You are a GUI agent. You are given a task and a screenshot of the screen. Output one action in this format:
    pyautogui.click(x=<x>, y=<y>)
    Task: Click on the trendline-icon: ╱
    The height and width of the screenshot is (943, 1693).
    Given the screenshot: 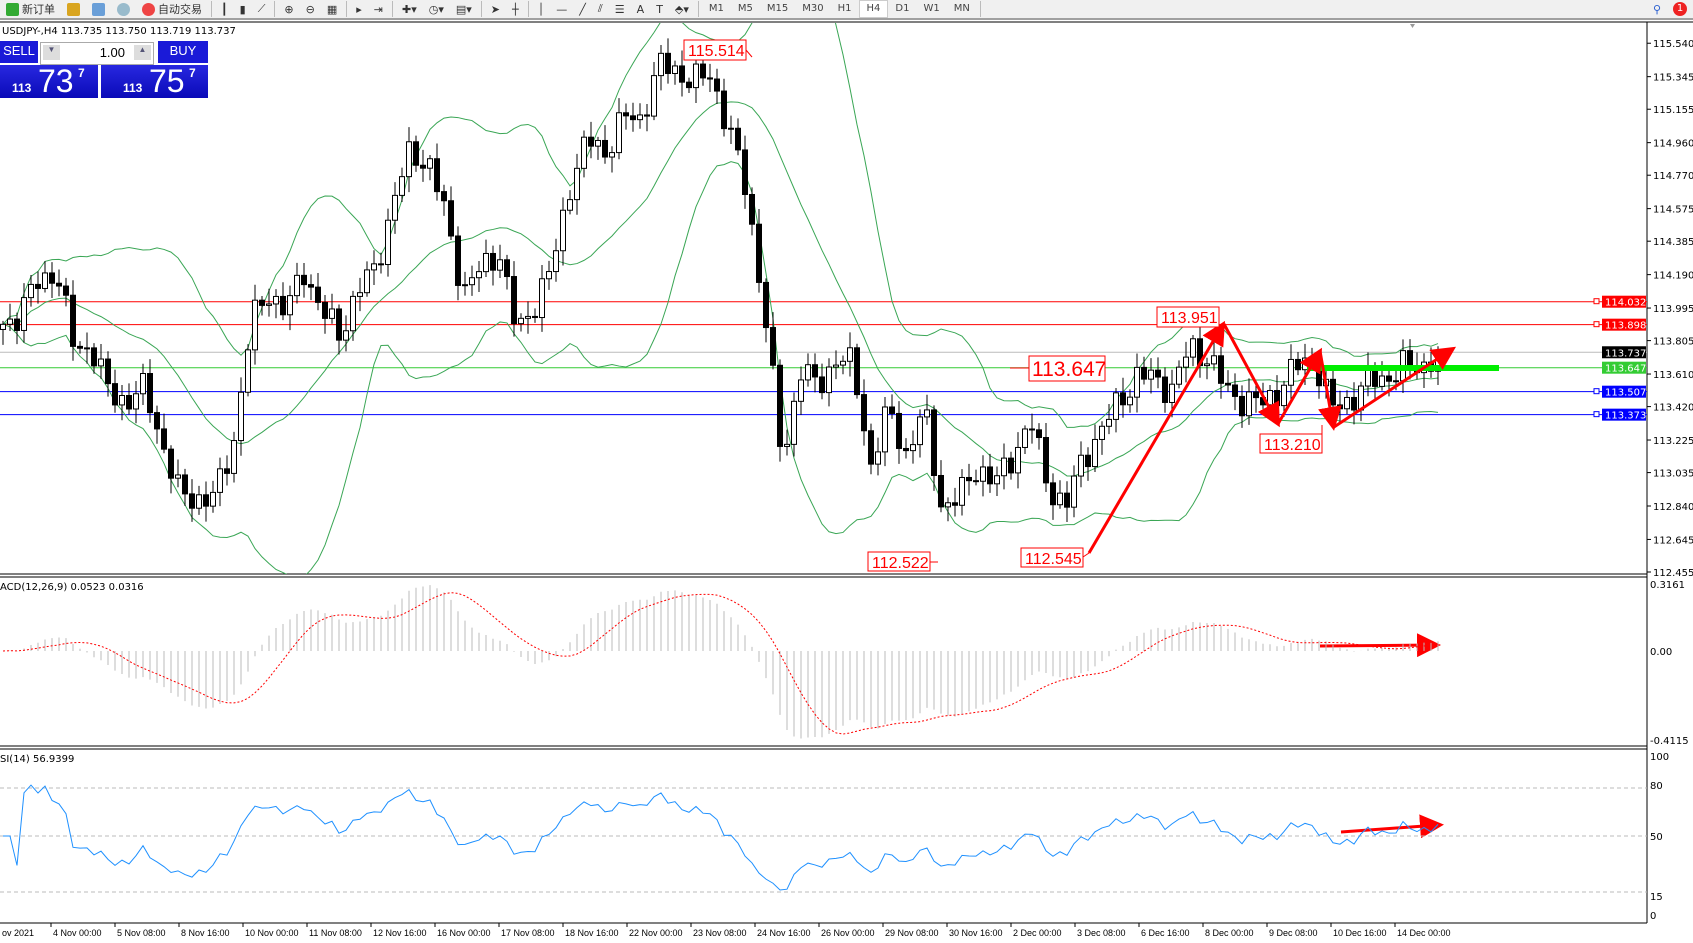 What is the action you would take?
    pyautogui.click(x=582, y=9)
    